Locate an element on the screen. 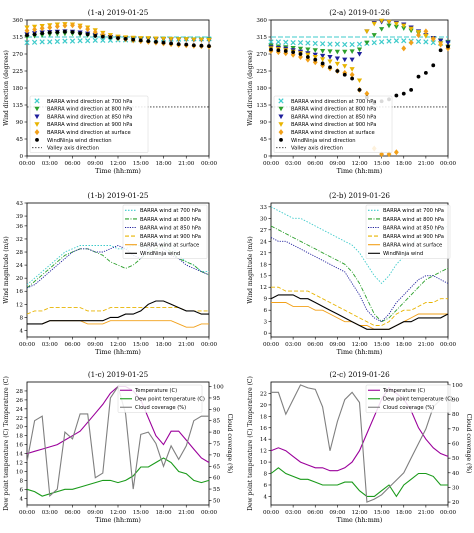 This screenshot has width=474, height=533. legend-label: BARRA wind direction at 850 hPa is located at coordinates (333, 117).